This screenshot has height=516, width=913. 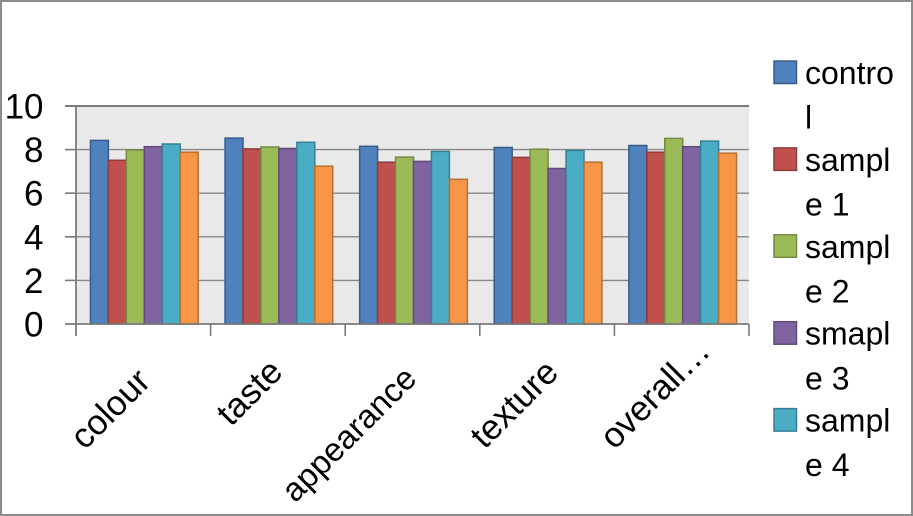 What do you see at coordinates (33, 194) in the screenshot?
I see `svg-text: 6` at bounding box center [33, 194].